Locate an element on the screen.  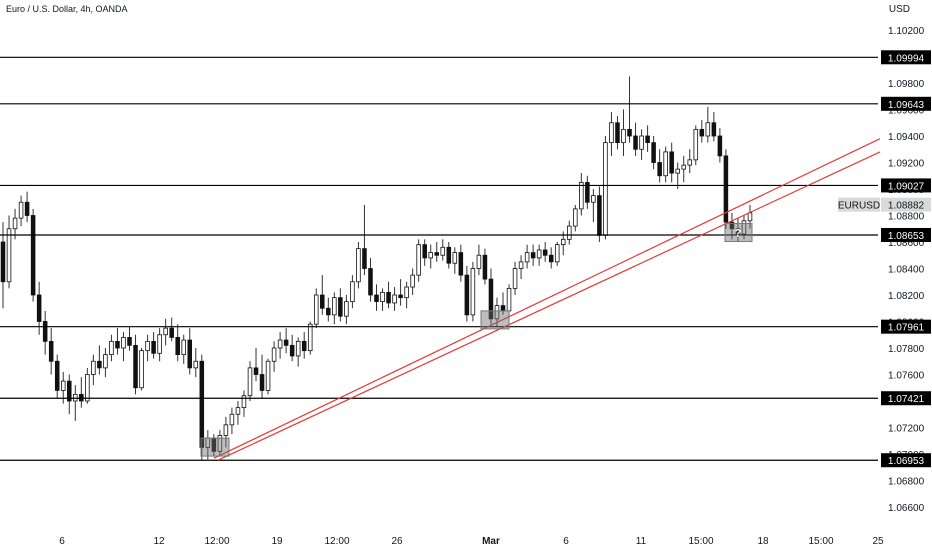
level-price-label: 1.09027 is located at coordinates (906, 186).